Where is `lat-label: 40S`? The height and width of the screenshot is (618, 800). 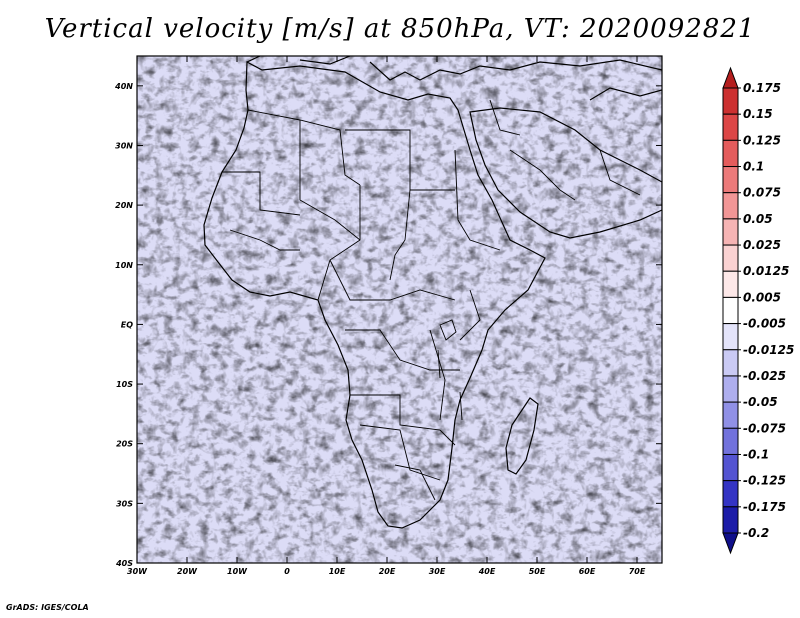 lat-label: 40S is located at coordinates (124, 563).